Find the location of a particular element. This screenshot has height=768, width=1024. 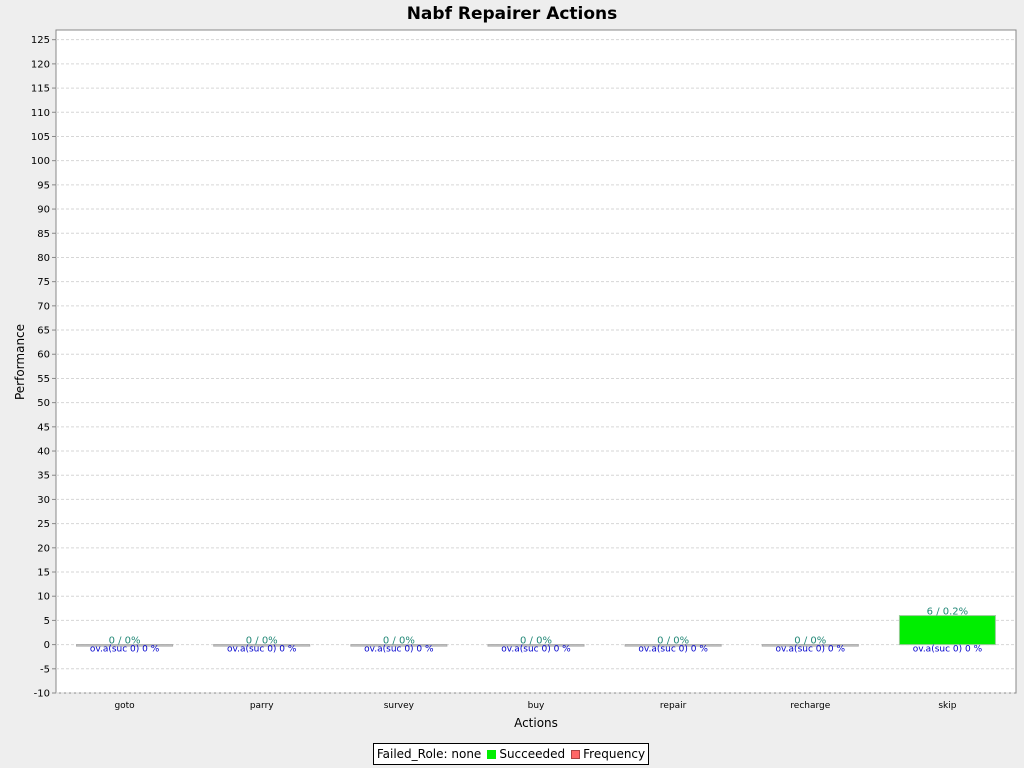

legend-failed-role-label: Failed_Role: none is located at coordinates (429, 754).